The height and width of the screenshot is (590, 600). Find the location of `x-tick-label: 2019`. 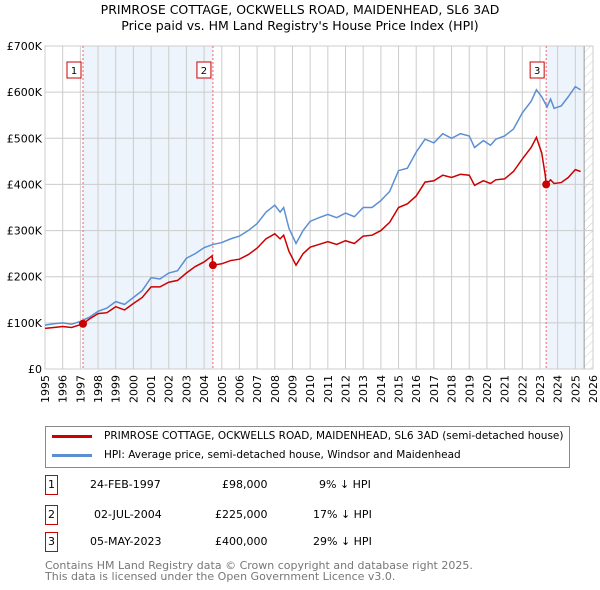

x-tick-label: 2019 is located at coordinates (469, 389).